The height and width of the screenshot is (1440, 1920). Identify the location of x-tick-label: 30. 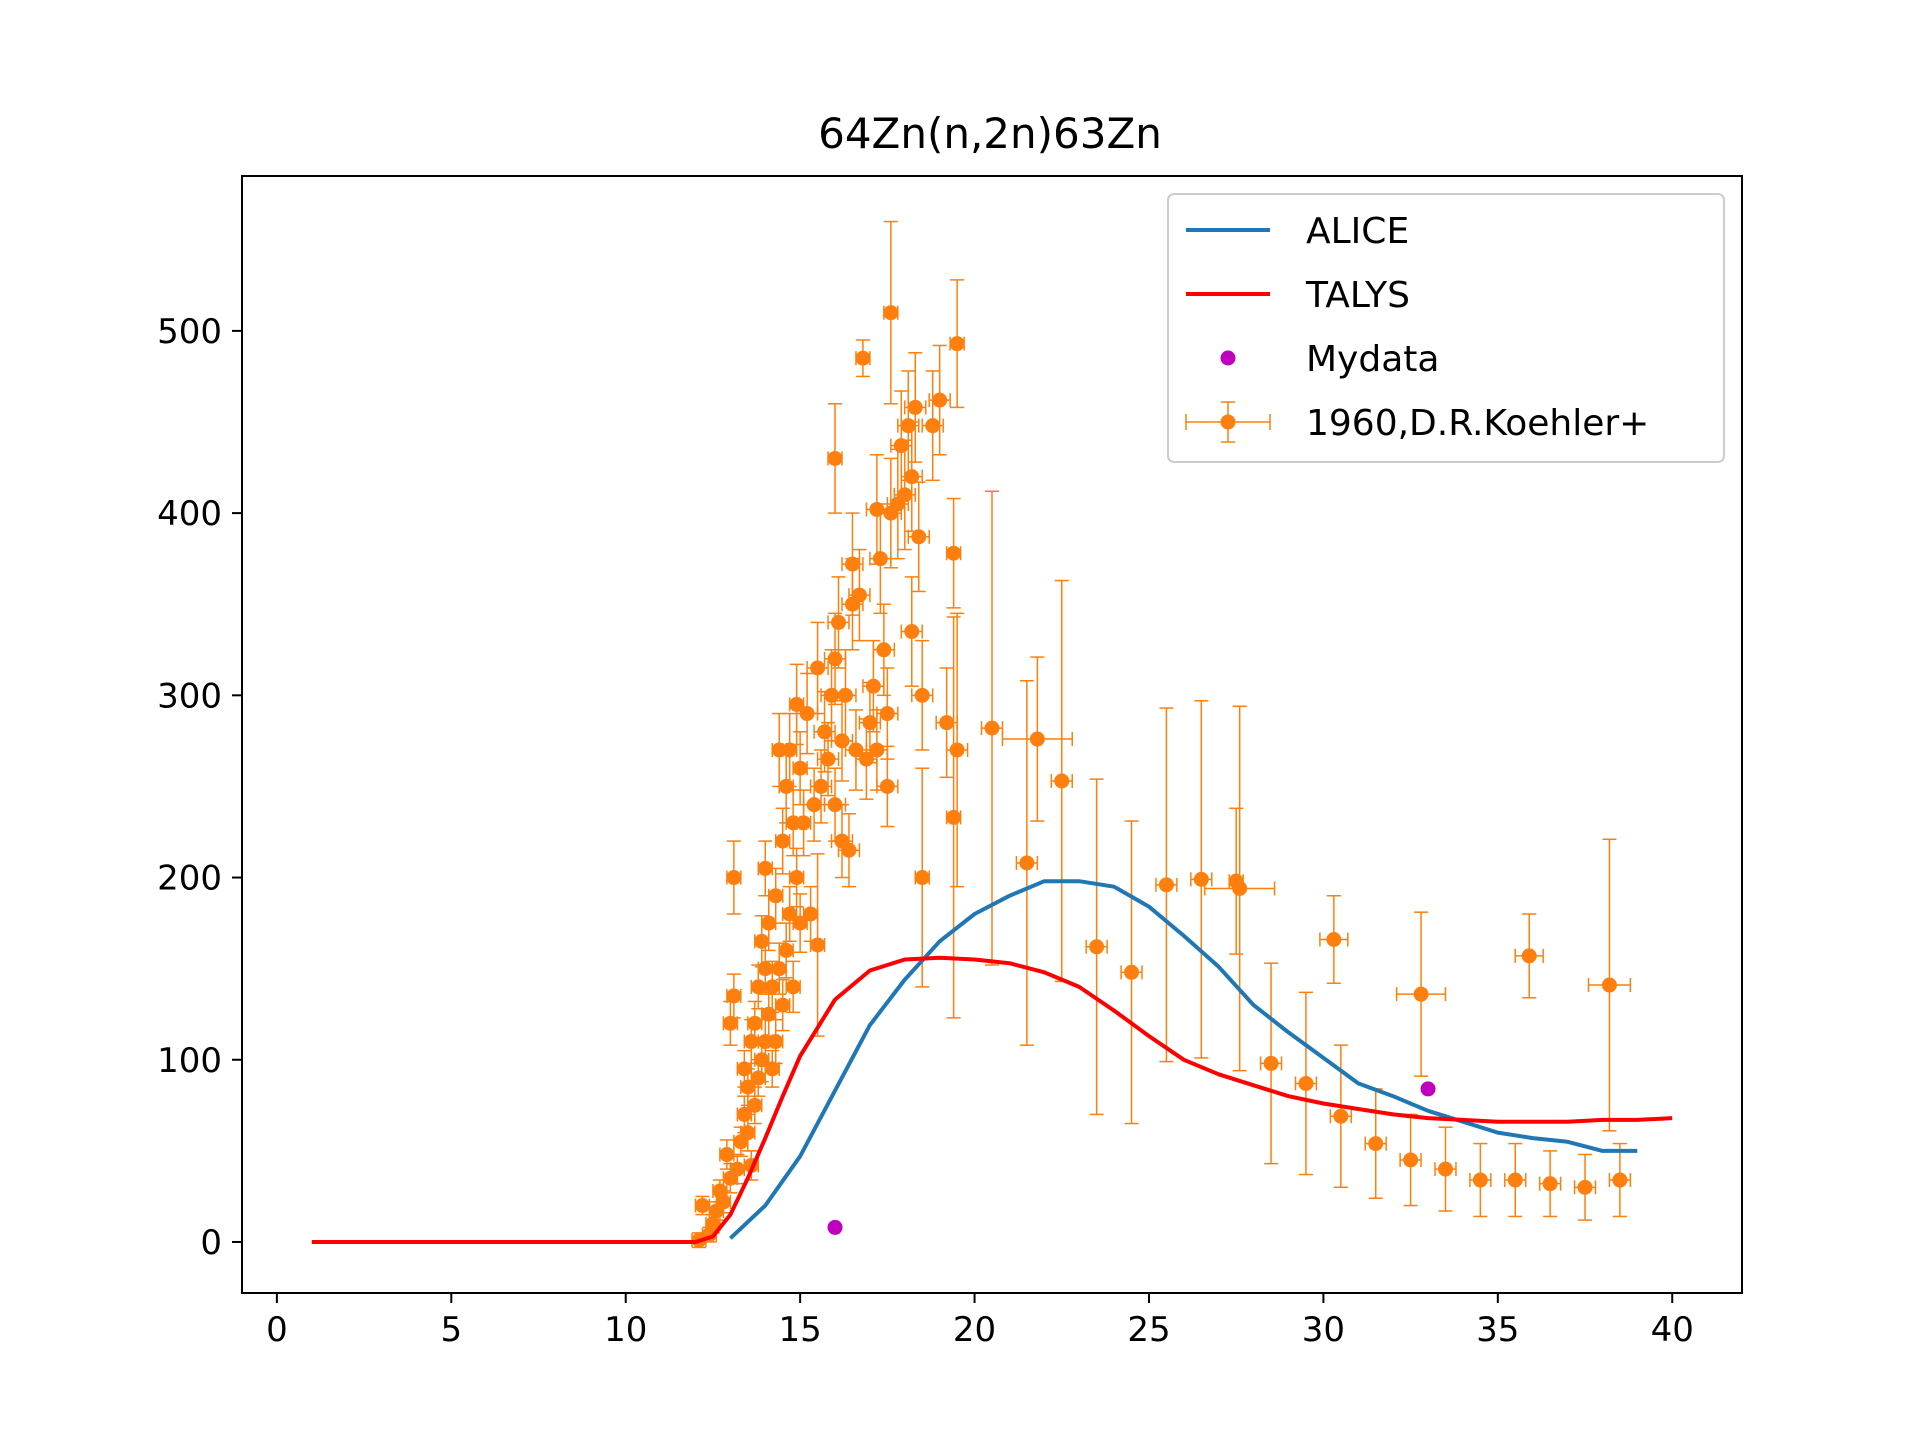
(1323, 1330).